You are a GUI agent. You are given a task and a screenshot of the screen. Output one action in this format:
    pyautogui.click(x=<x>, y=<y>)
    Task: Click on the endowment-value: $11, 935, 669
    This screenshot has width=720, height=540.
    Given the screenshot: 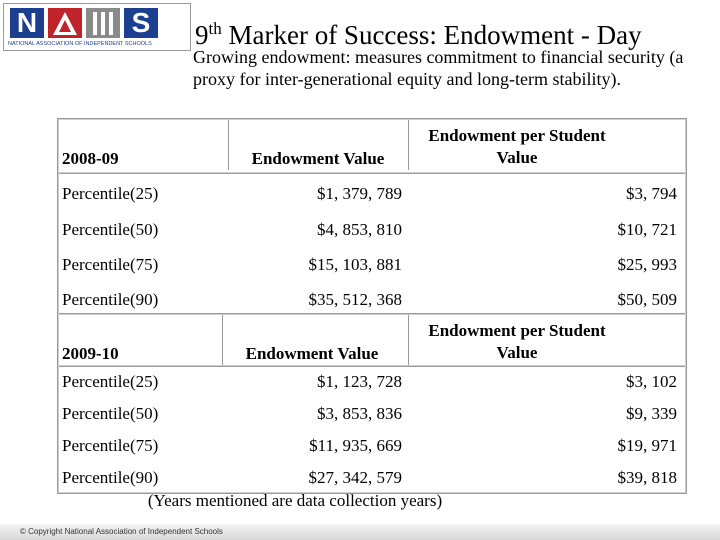 What is the action you would take?
    pyautogui.click(x=355, y=445)
    